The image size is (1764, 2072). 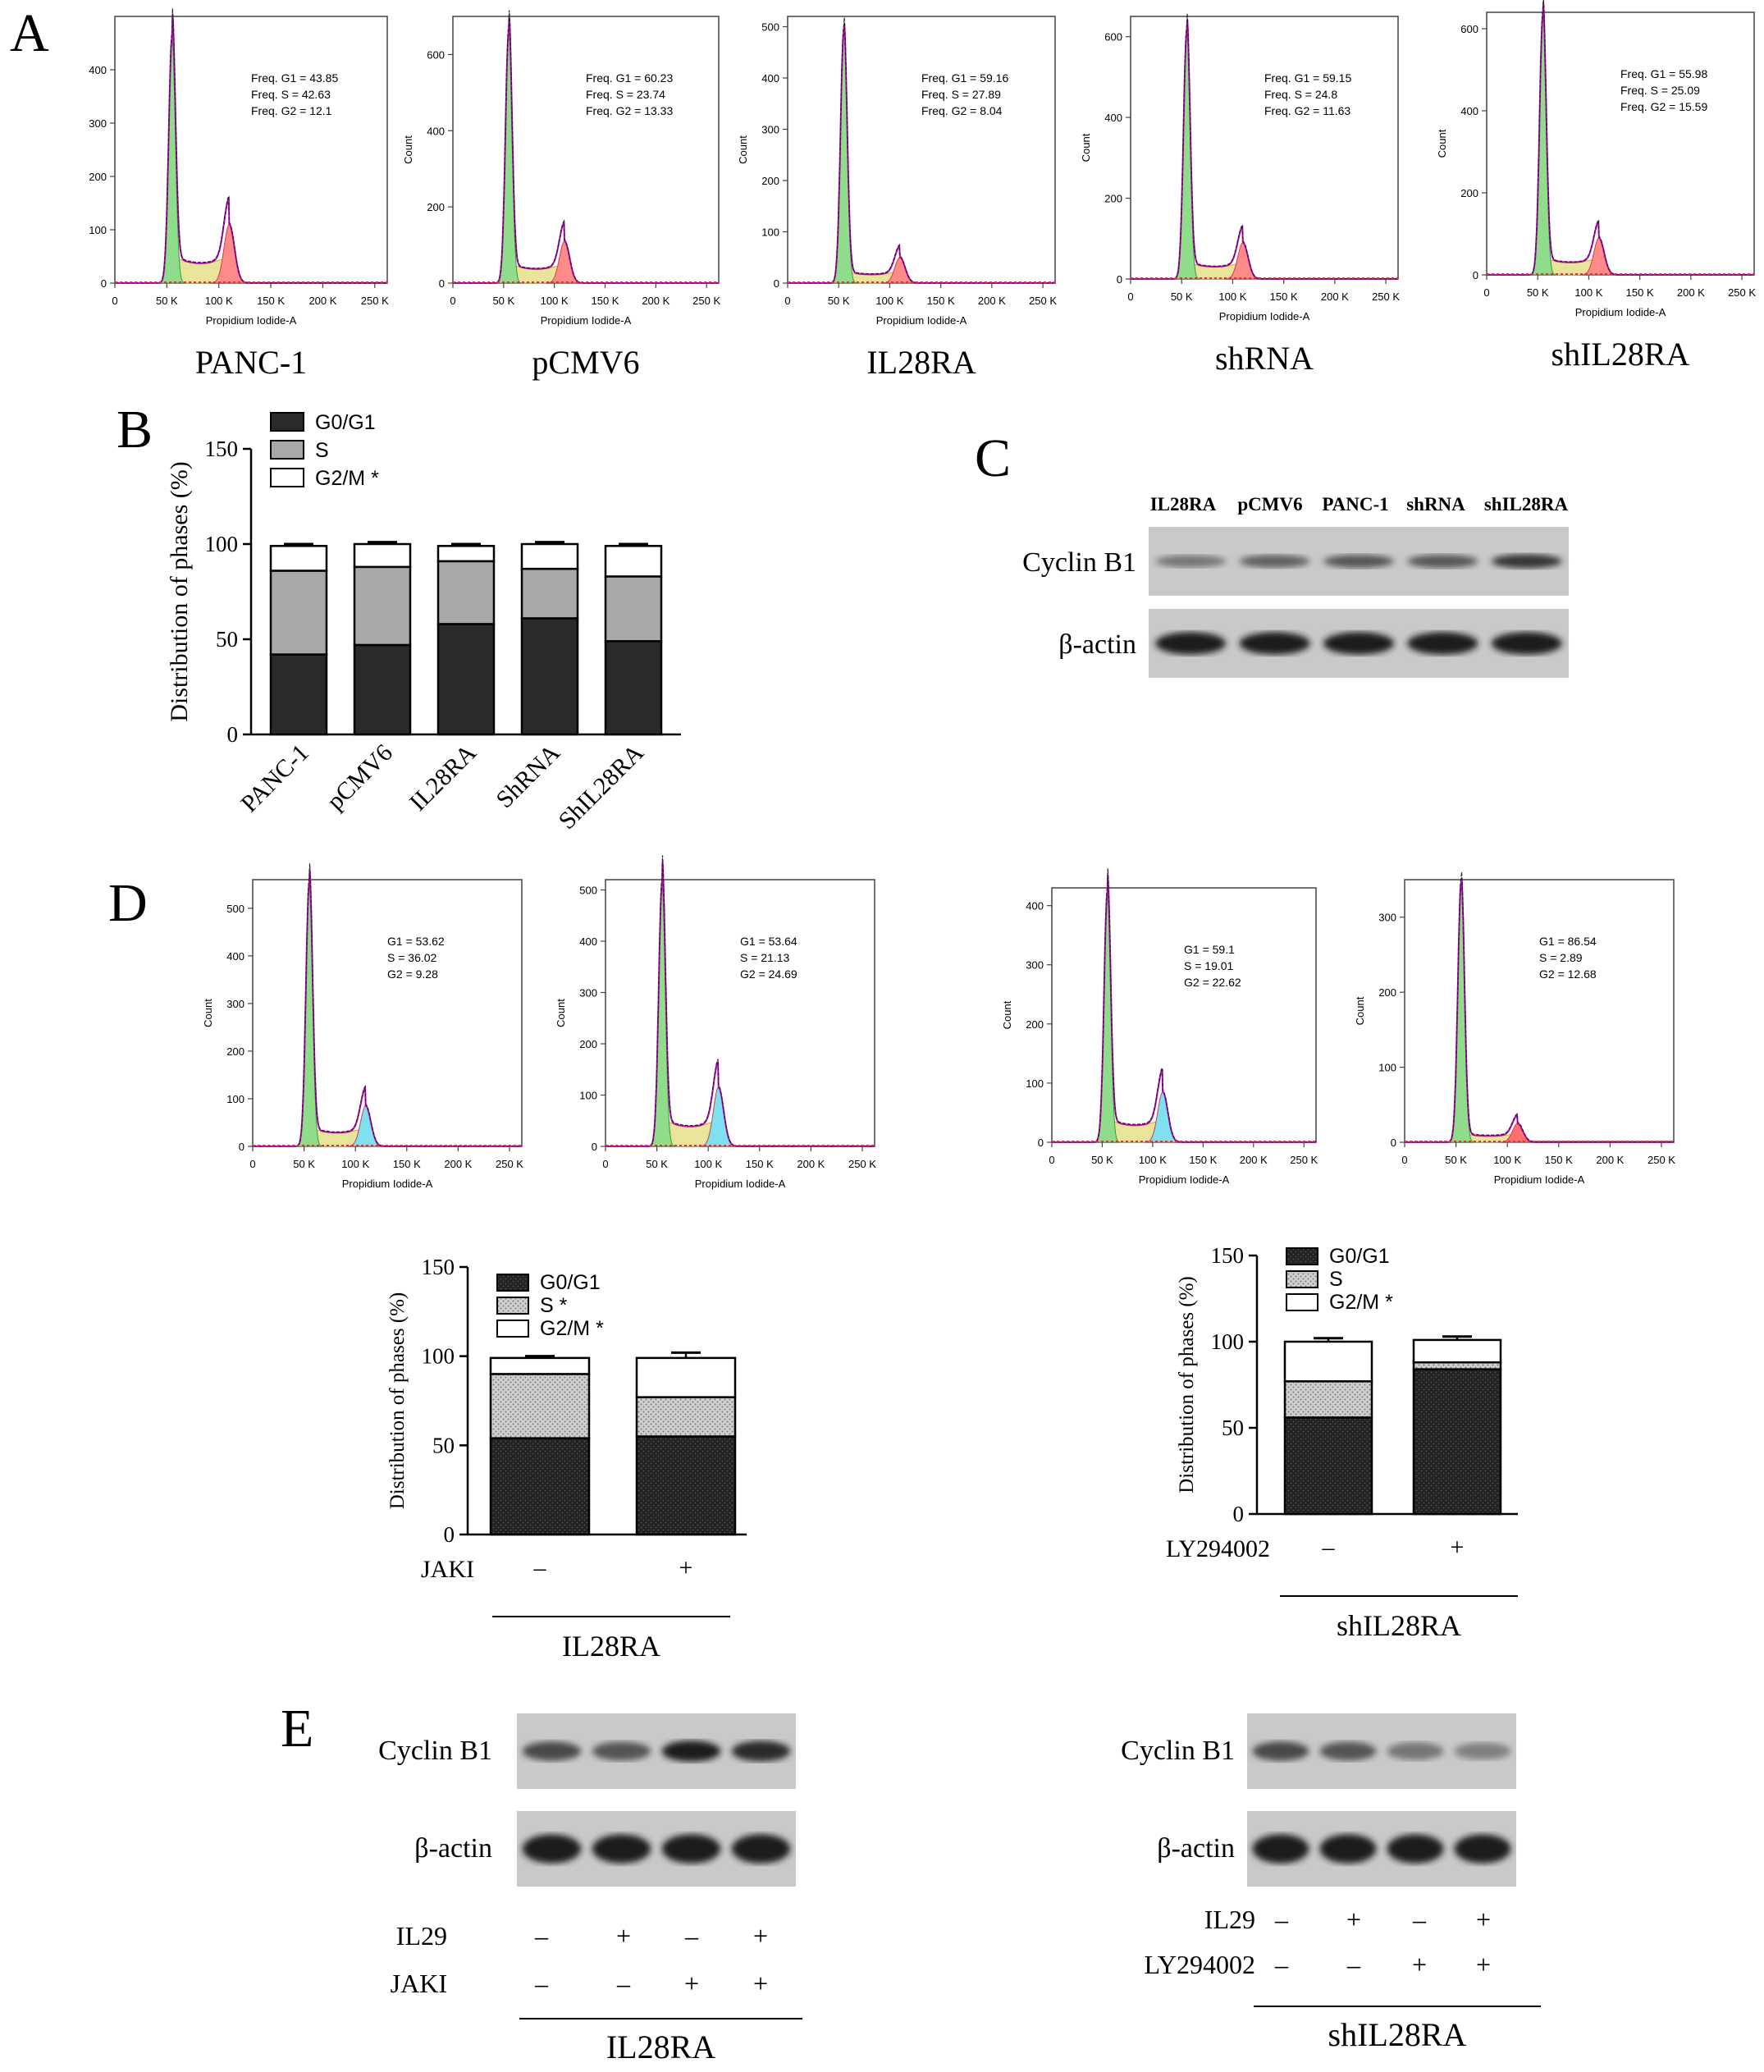 What do you see at coordinates (1399, 1625) in the screenshot?
I see `group-label: shIL28RA` at bounding box center [1399, 1625].